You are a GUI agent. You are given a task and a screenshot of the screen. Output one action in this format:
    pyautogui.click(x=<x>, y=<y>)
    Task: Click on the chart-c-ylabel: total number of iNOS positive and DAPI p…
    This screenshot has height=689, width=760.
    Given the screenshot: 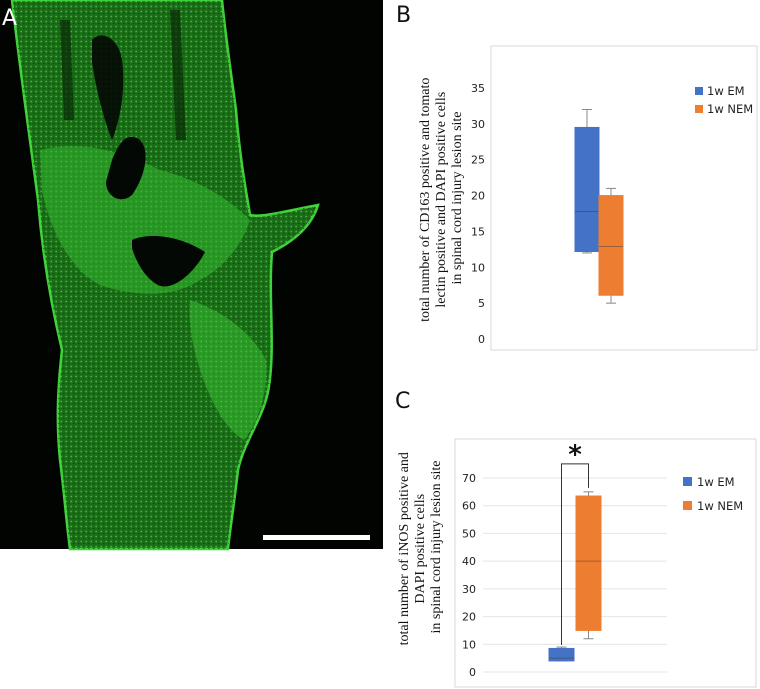 What is the action you would take?
    pyautogui.click(x=420, y=547)
    